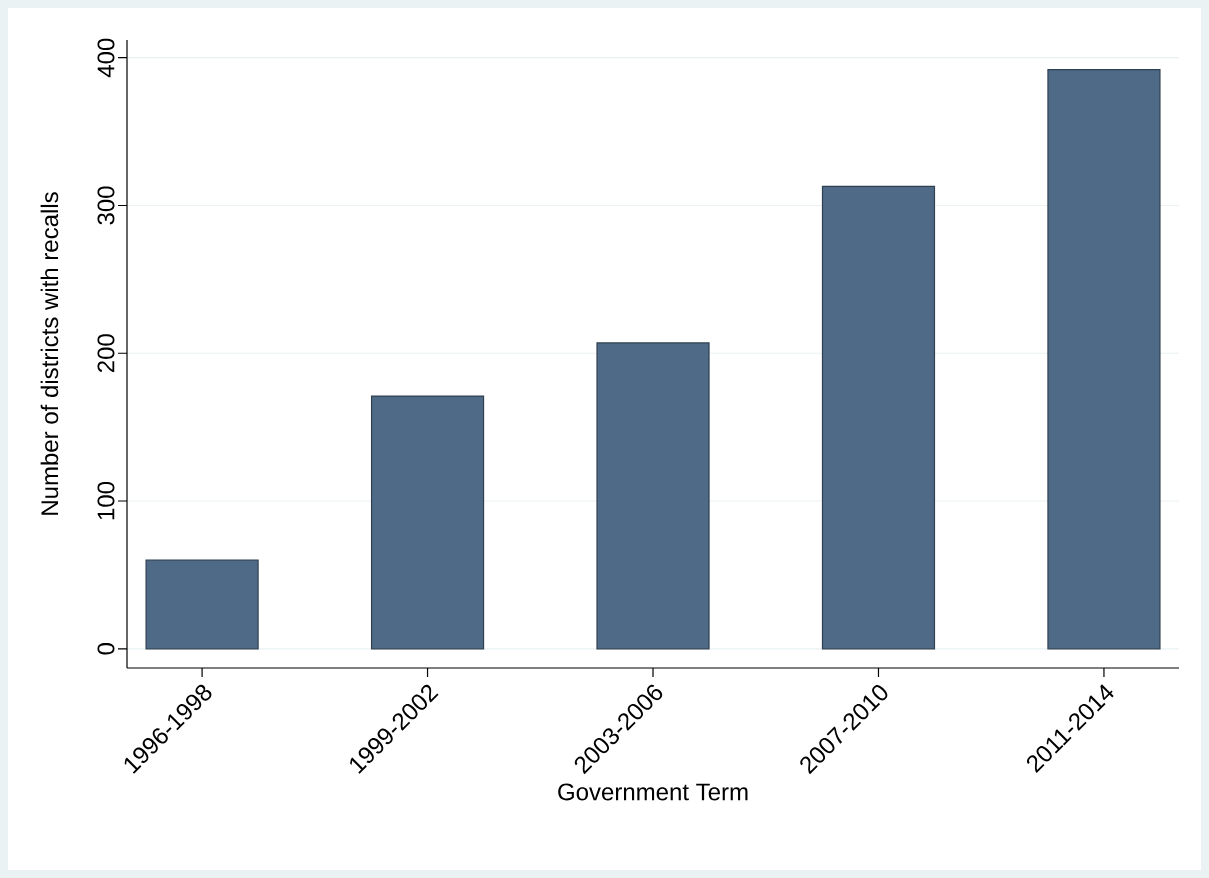 This screenshot has width=1209, height=878. What do you see at coordinates (49, 353) in the screenshot?
I see `y-axis-title: Number of districts with recalls` at bounding box center [49, 353].